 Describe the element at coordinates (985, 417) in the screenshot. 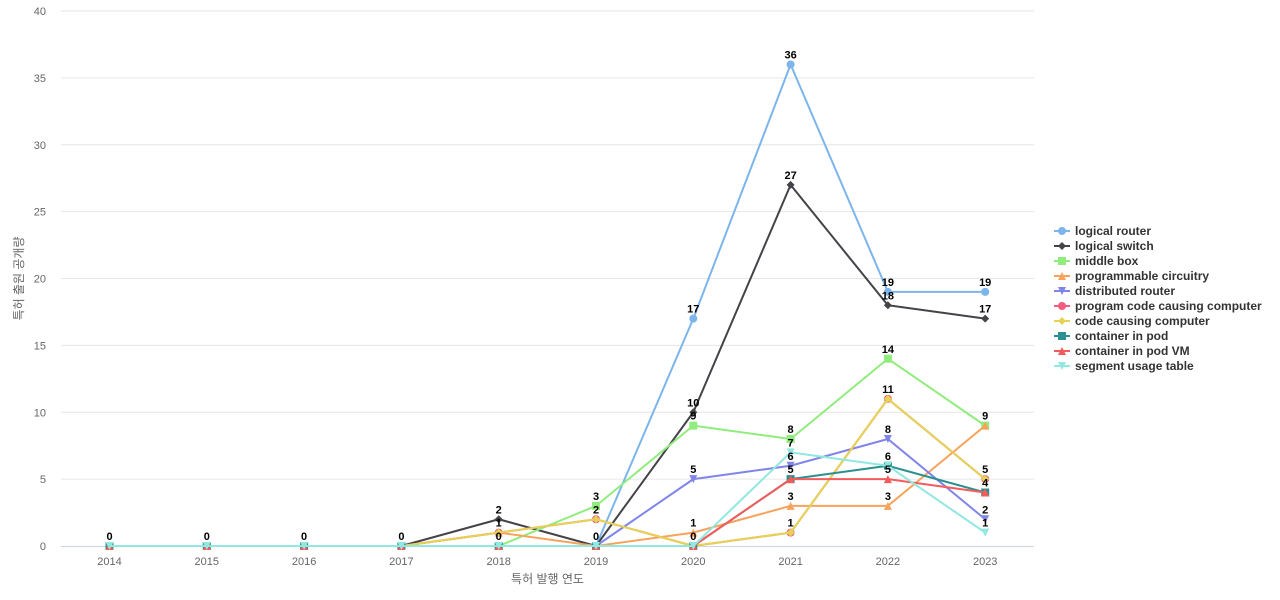

I see `data-label: 9` at that location.